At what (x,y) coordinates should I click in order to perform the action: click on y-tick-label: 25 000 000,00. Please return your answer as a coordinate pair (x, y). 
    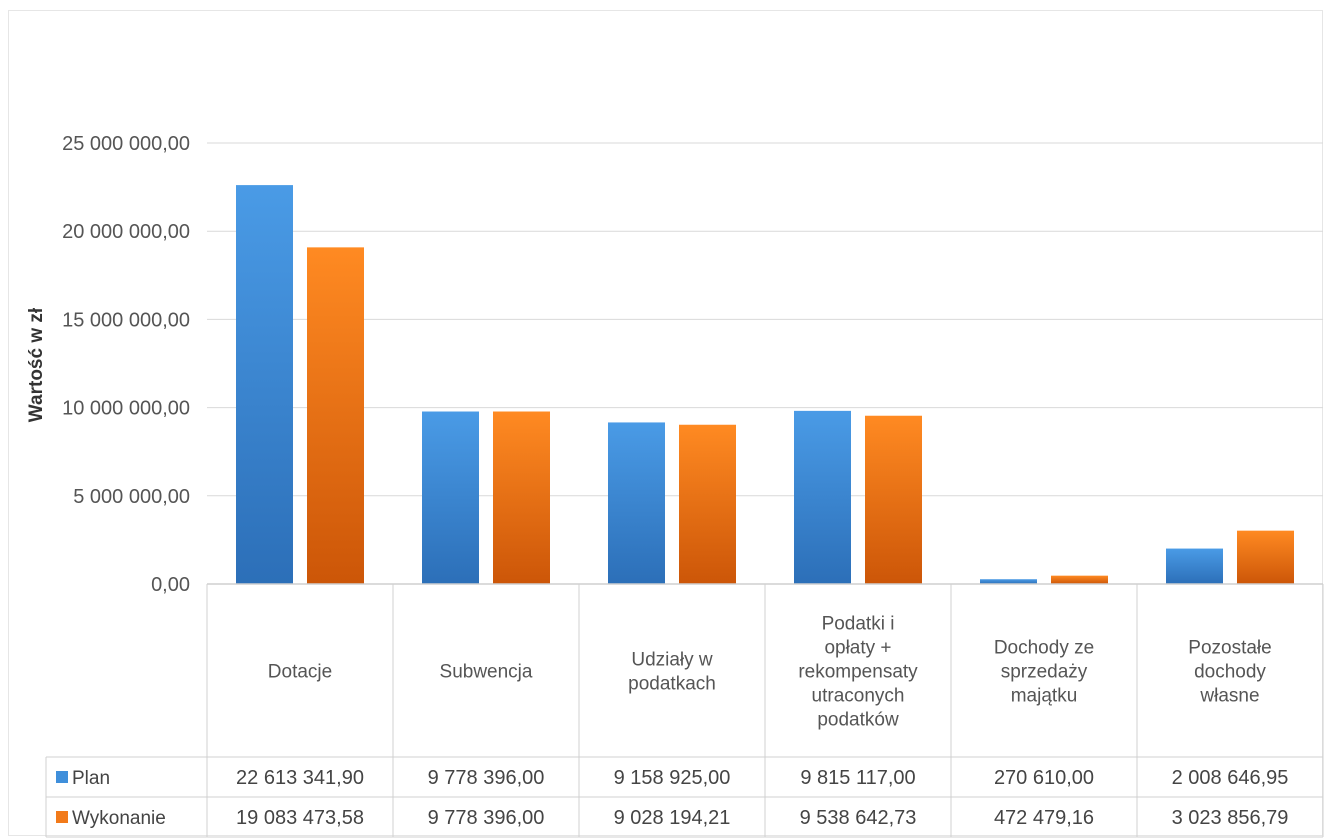
    Looking at the image, I should click on (126, 144).